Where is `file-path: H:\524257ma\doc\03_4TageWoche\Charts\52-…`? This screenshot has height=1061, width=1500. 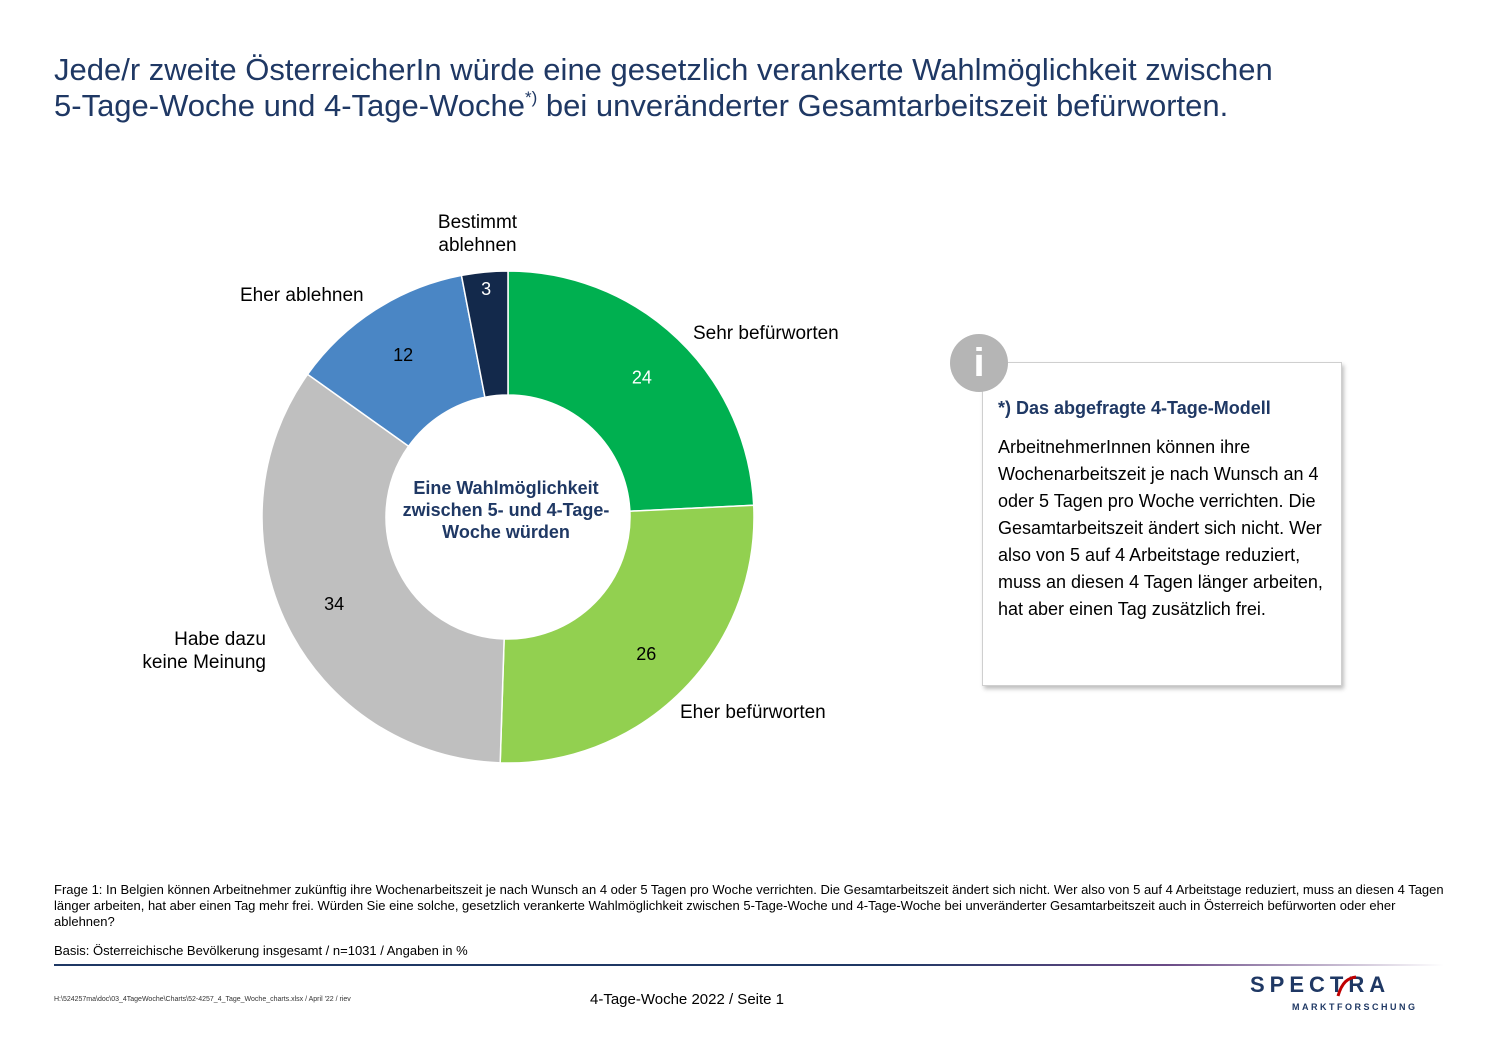
file-path: H:\524257ma\doc\03_4TageWoche\Charts\52-… is located at coordinates (202, 999).